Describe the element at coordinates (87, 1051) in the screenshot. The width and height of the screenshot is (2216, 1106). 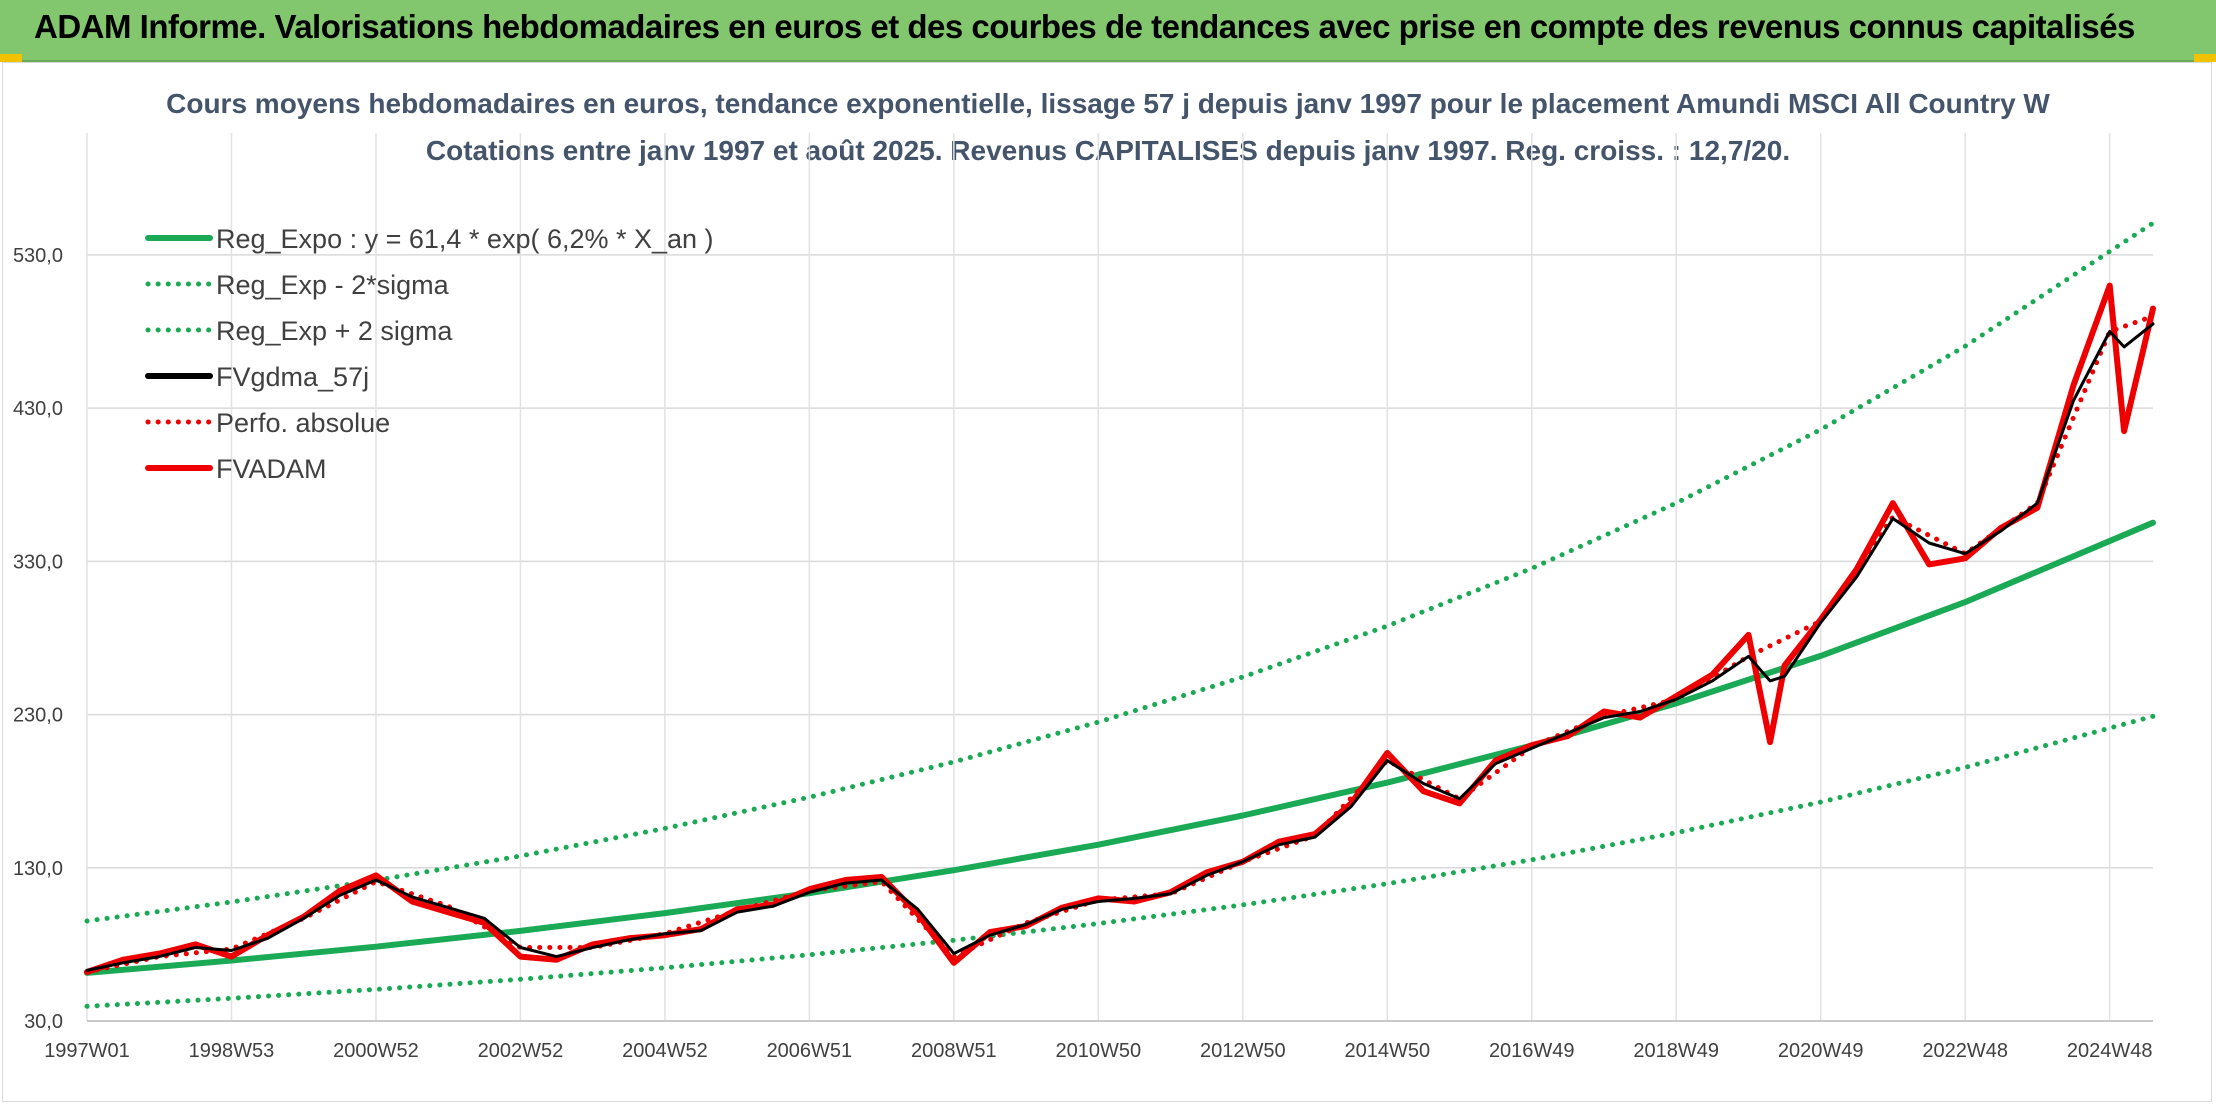
I see `x-tick-label: 1997W01` at that location.